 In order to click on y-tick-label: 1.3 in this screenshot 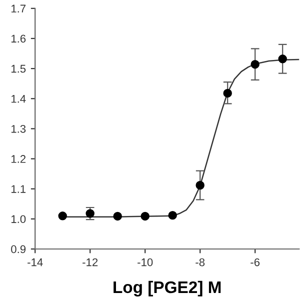, I will do `click(18, 128)`.